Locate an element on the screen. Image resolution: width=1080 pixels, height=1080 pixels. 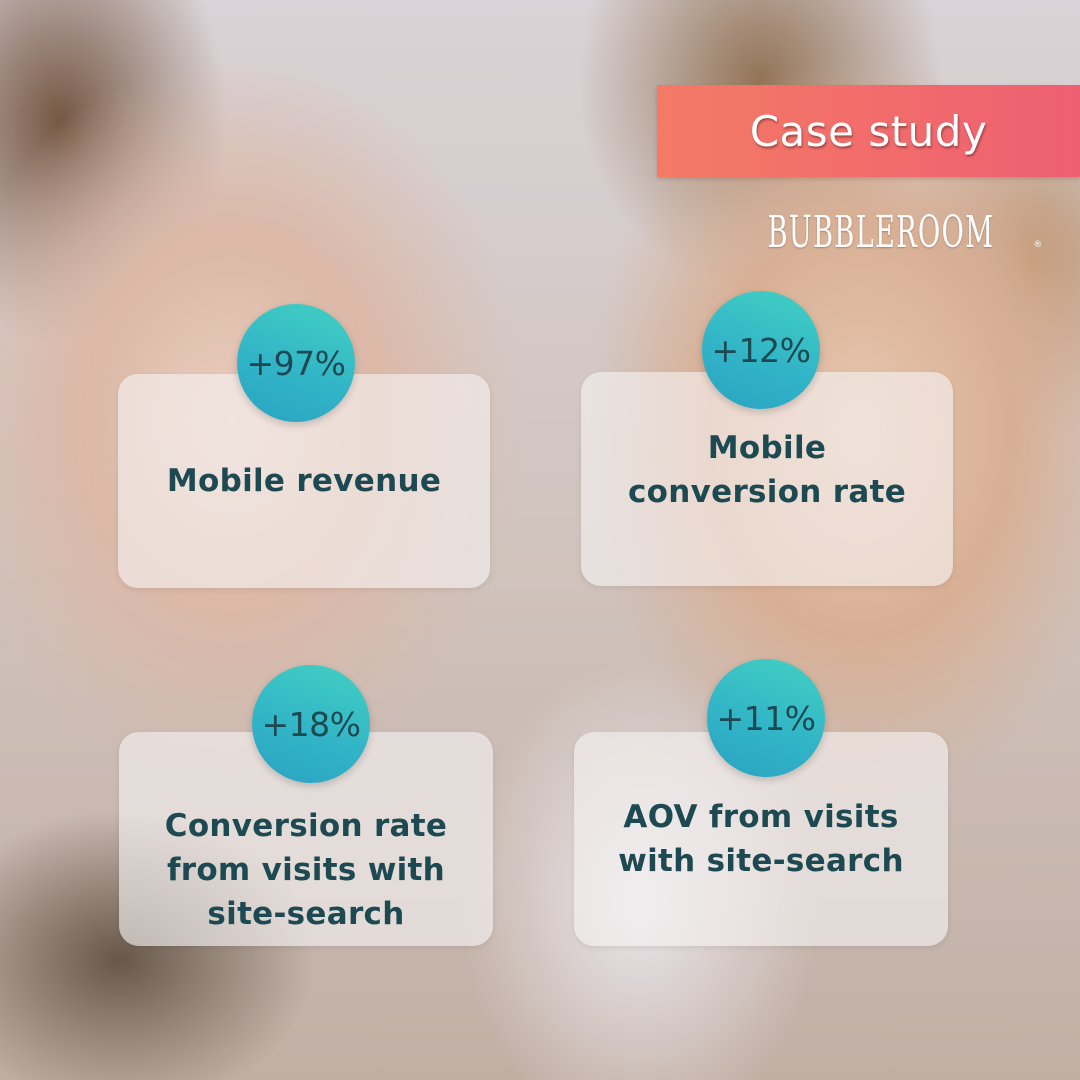
stat-badge-mobile-revenue: +97% is located at coordinates (296, 363).